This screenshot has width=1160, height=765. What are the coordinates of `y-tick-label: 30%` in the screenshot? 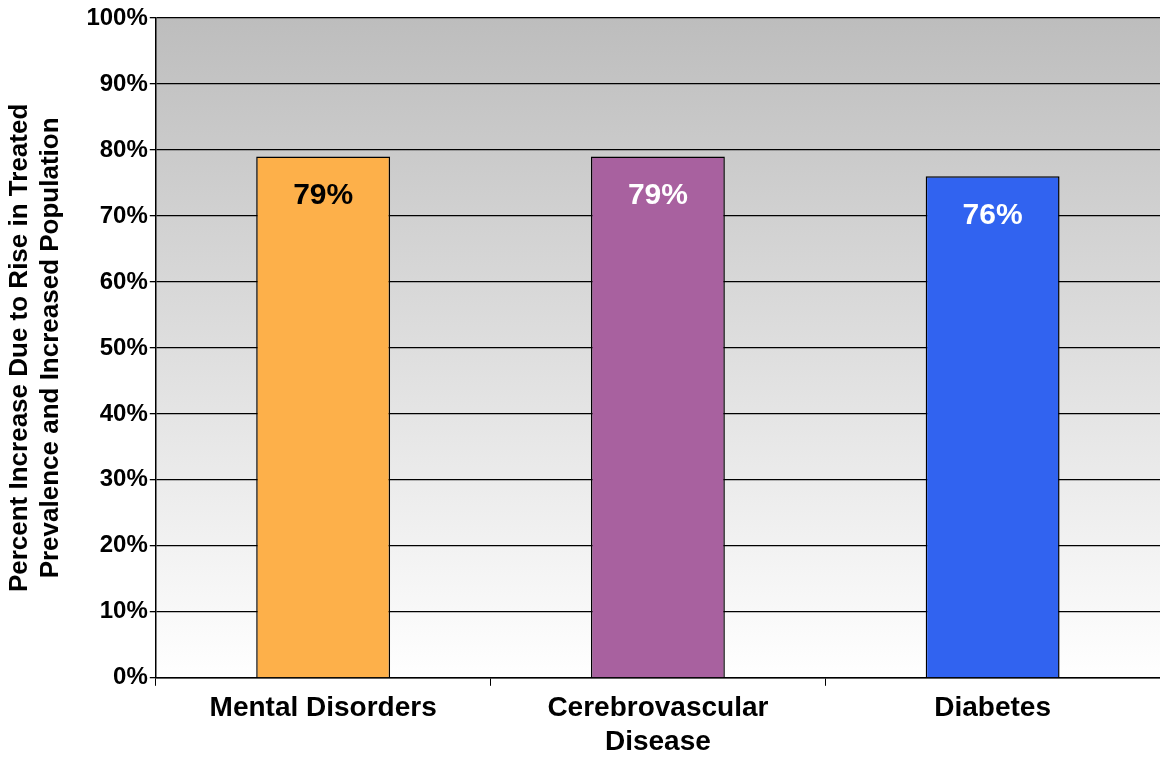 It's located at (123, 478).